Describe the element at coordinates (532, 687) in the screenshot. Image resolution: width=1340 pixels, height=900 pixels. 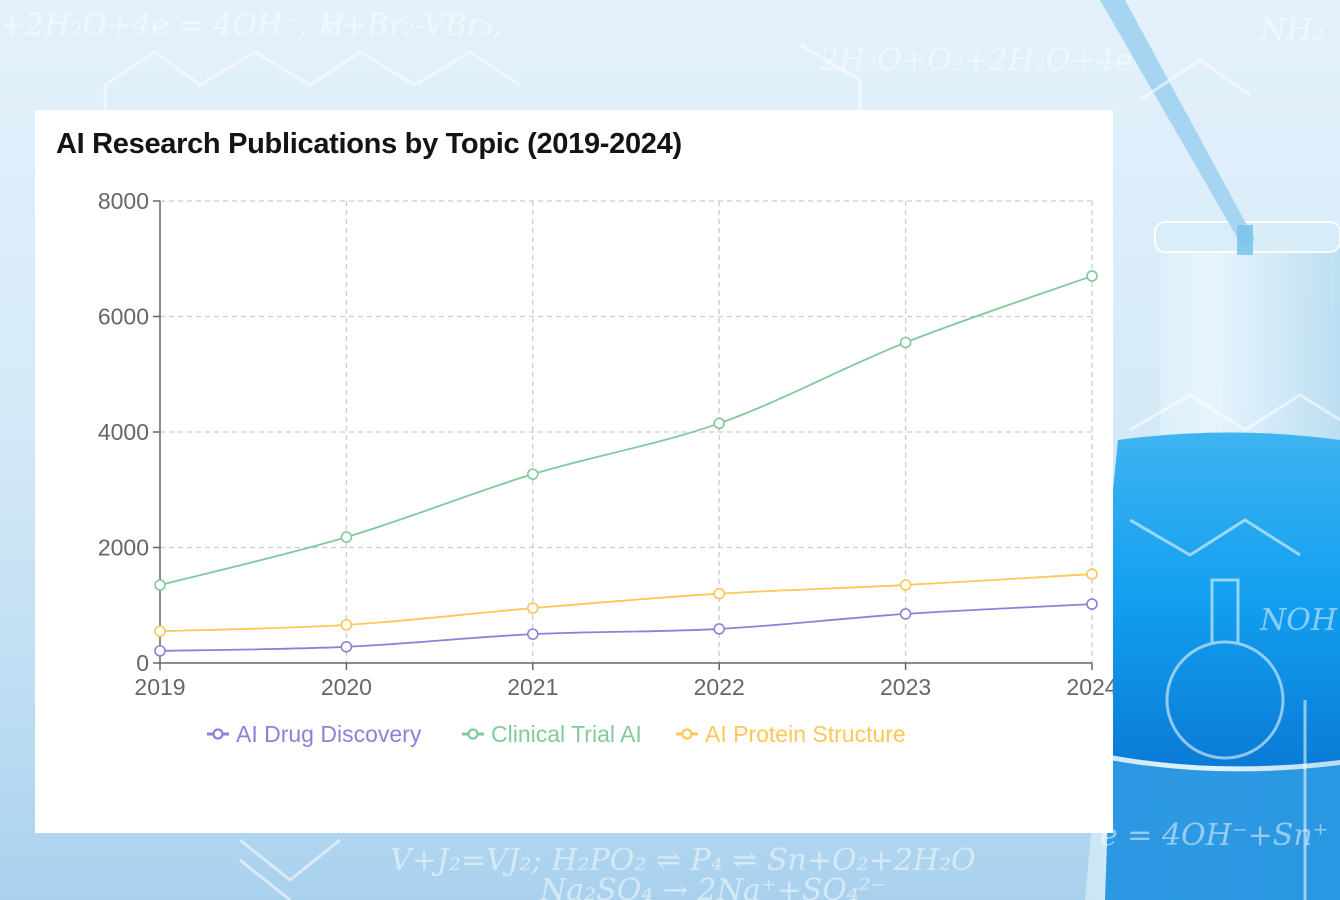
I see `x-tick-label: 2021` at that location.